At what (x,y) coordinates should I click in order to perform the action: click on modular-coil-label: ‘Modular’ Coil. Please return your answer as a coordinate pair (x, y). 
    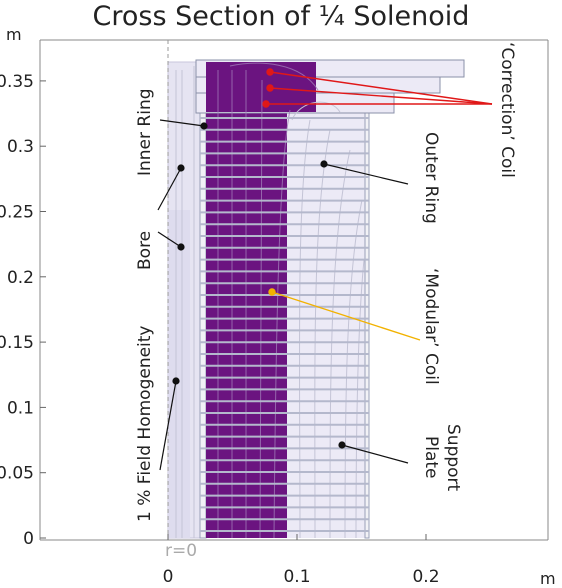
    Looking at the image, I should click on (431, 326).